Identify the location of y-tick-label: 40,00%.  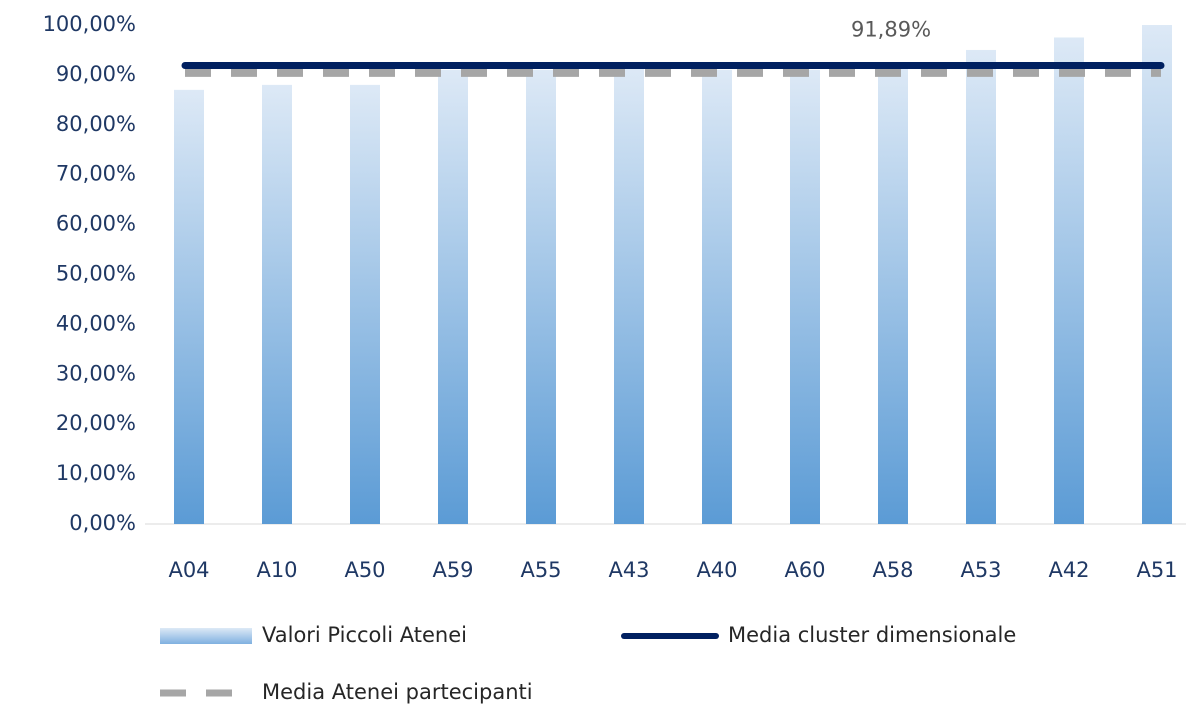
(96, 323).